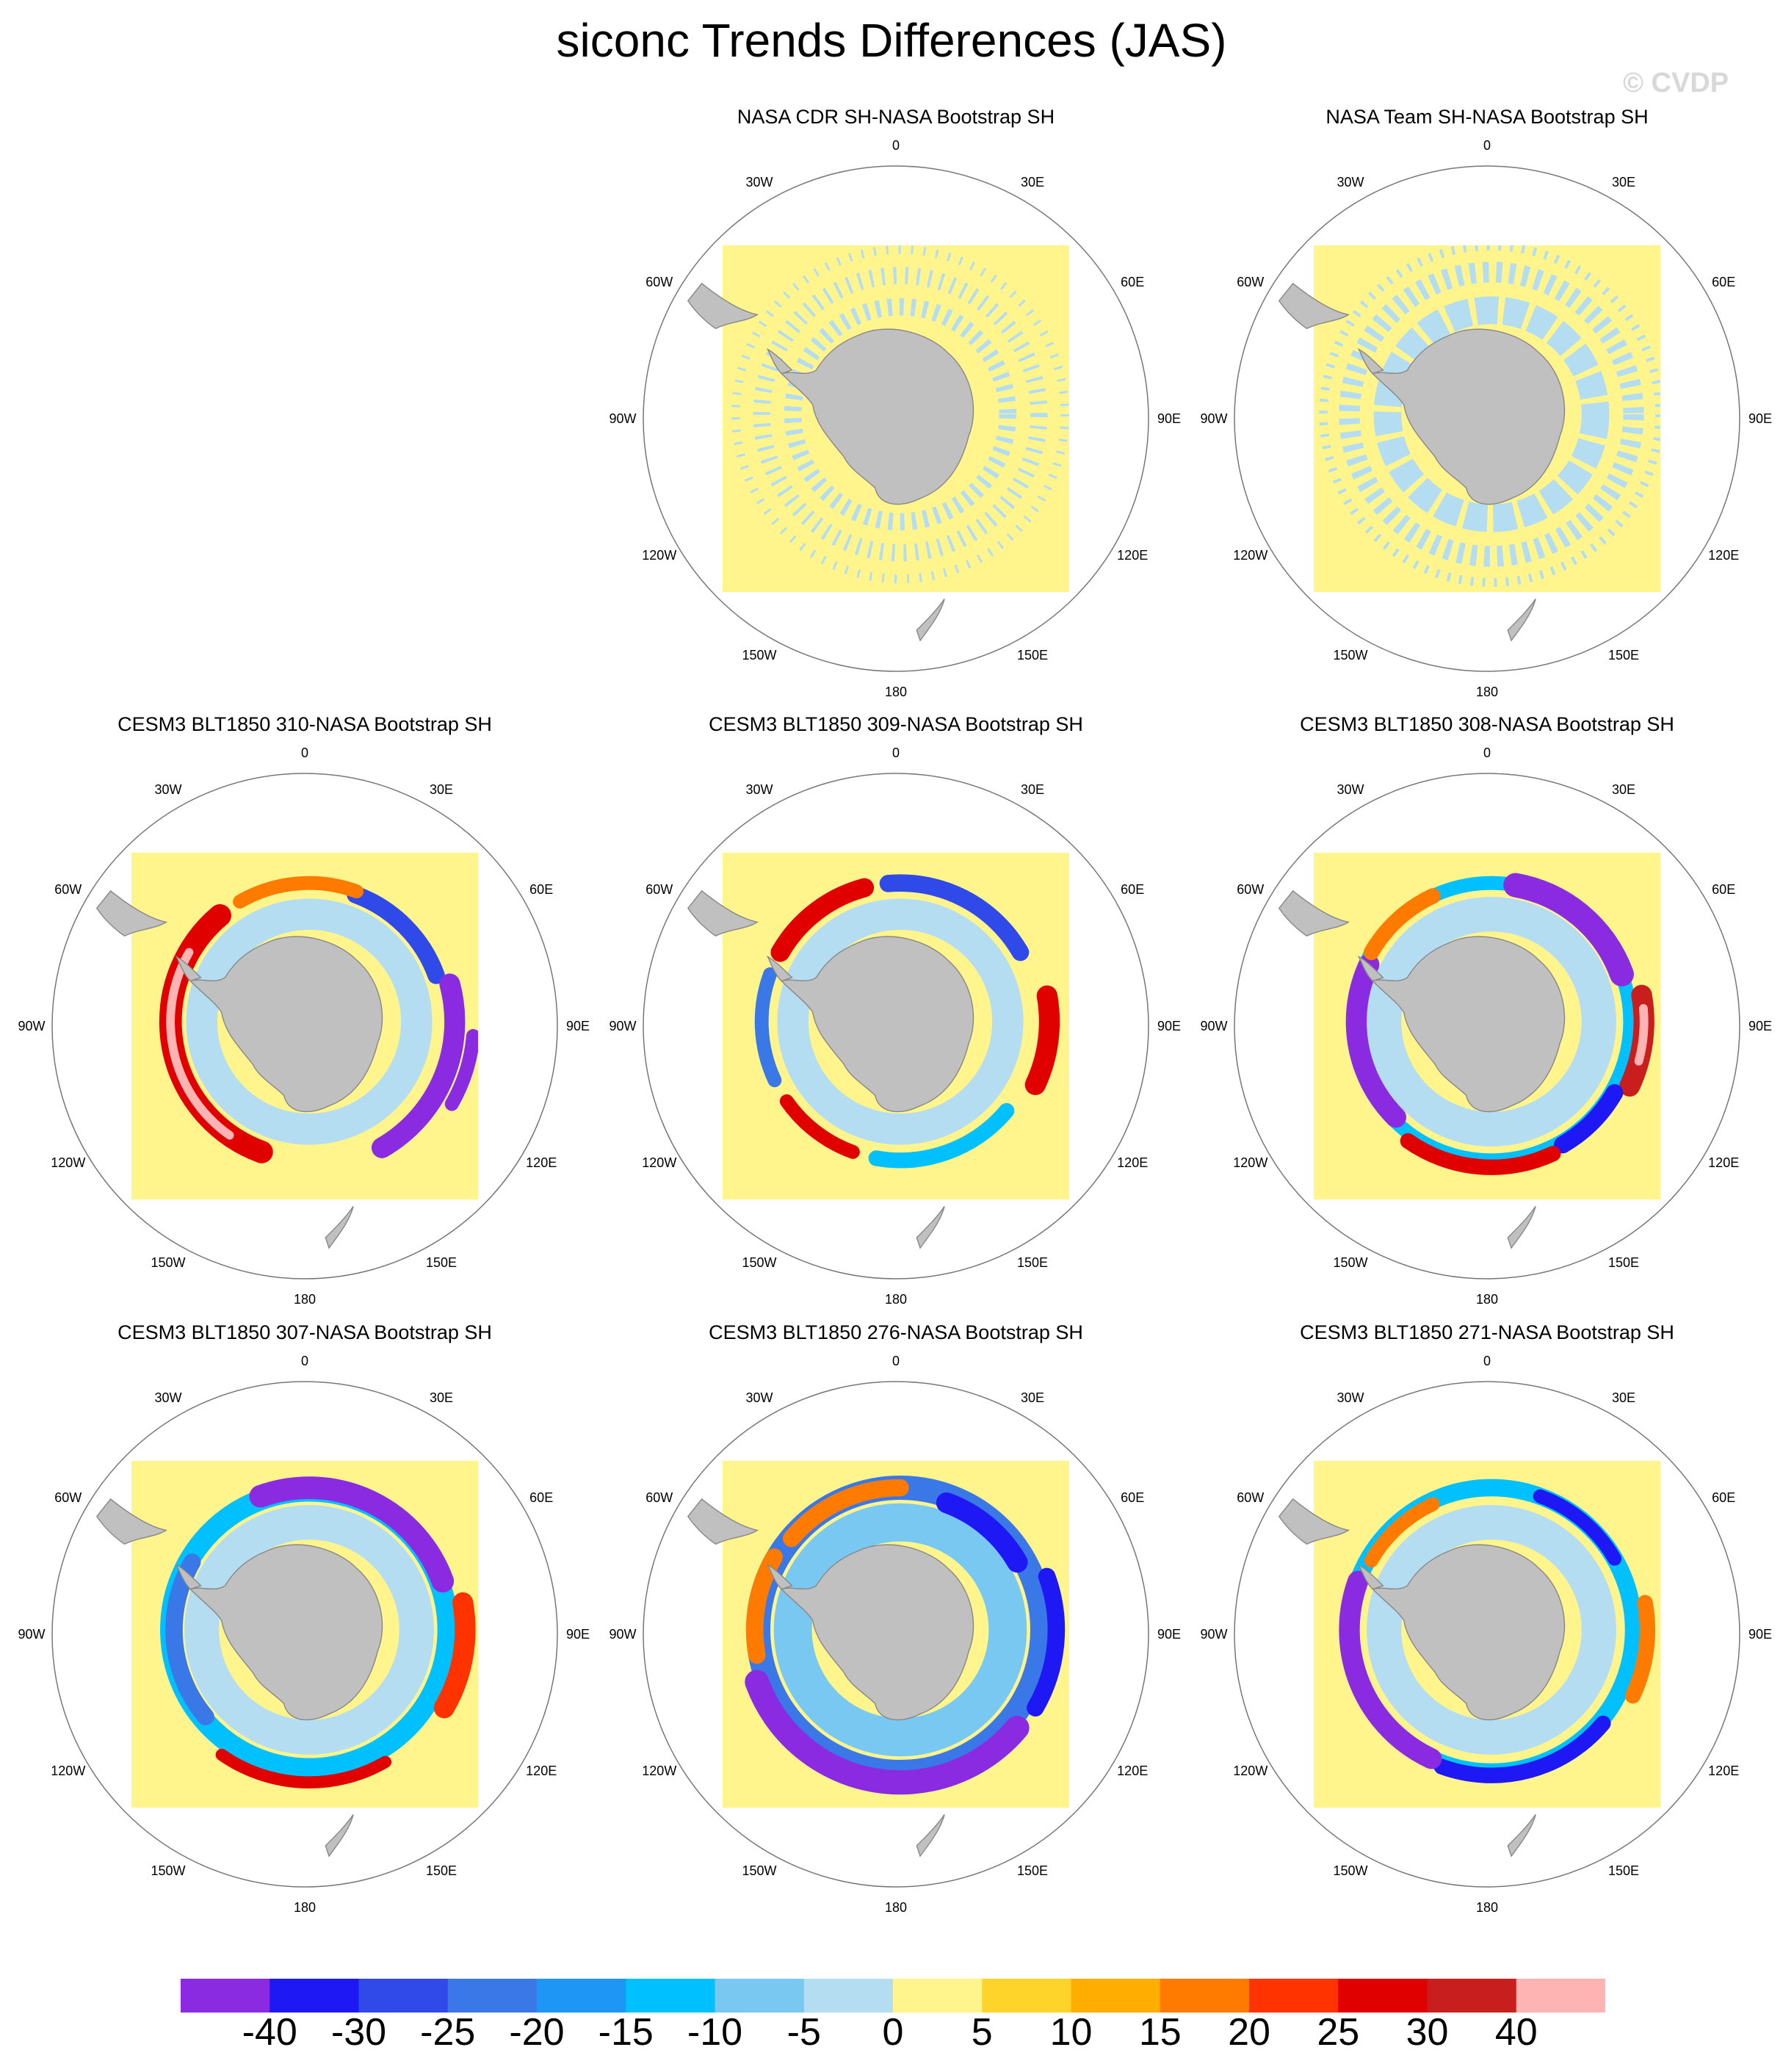 This screenshot has width=1783, height=2072. Describe the element at coordinates (1723, 555) in the screenshot. I see `longitude-label: 120E` at that location.